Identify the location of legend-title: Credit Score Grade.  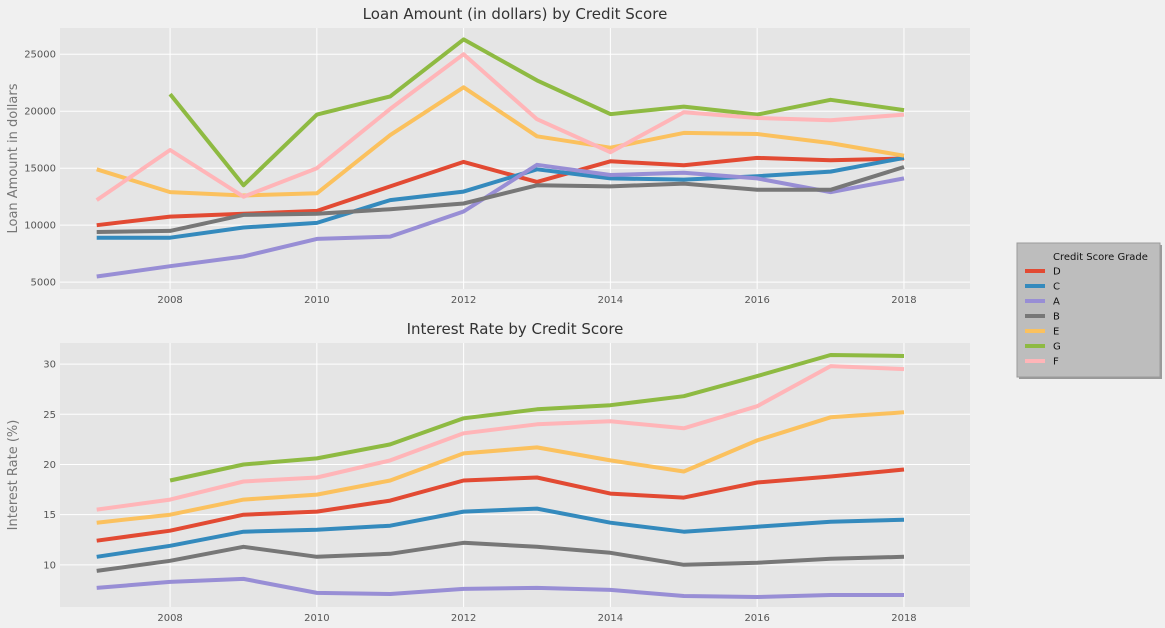
(1100, 257).